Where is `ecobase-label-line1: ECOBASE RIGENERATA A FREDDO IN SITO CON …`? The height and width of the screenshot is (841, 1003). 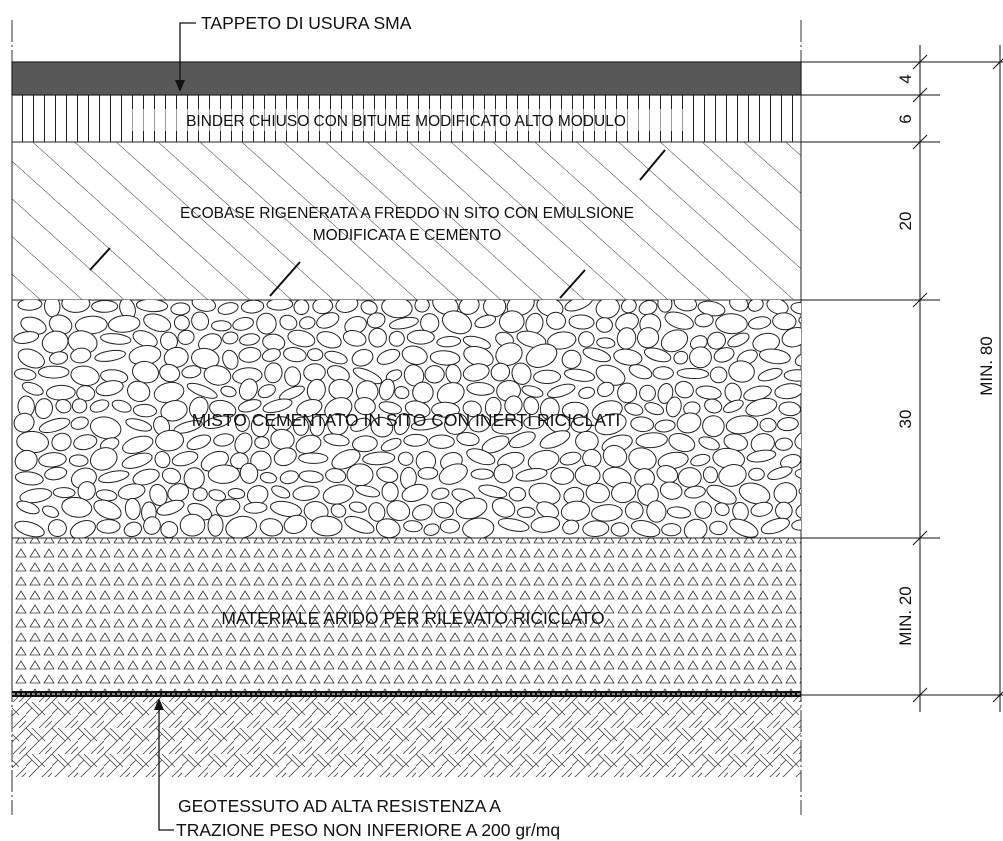 ecobase-label-line1: ECOBASE RIGENERATA A FREDDO IN SITO CON … is located at coordinates (407, 213).